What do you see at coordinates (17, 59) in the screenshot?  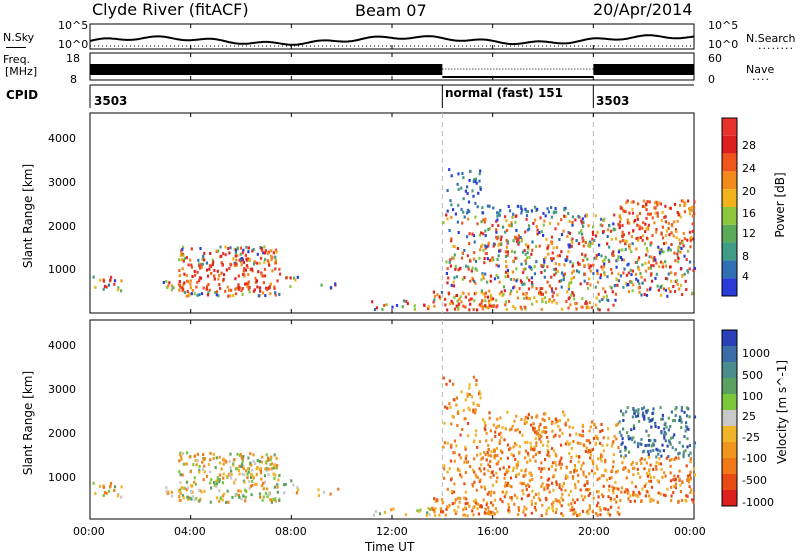 I see `freq-label: Freq.` at bounding box center [17, 59].